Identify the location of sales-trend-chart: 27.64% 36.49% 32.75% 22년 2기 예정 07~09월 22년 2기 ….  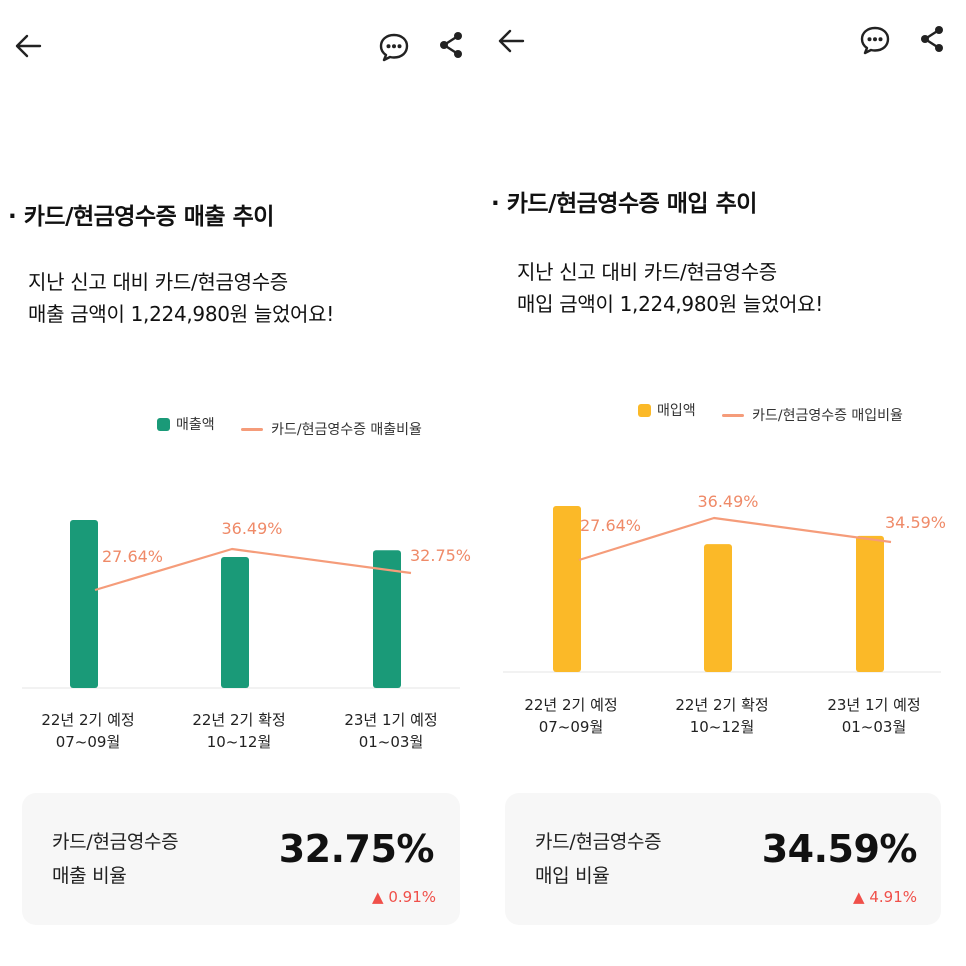
(246, 635).